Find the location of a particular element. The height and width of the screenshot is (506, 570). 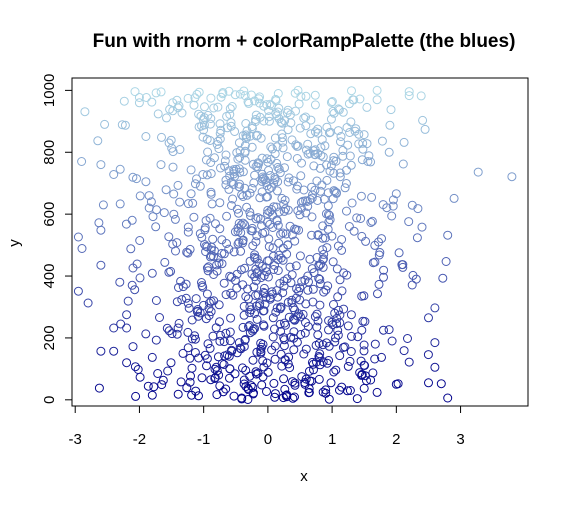

x-tick-label: 2 is located at coordinates (396, 439).